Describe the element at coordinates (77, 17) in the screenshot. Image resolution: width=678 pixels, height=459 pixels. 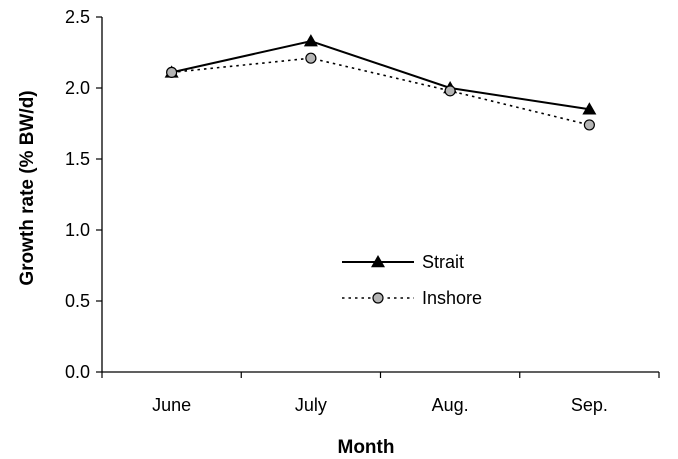
I see `y-tick-label: 2.5` at that location.